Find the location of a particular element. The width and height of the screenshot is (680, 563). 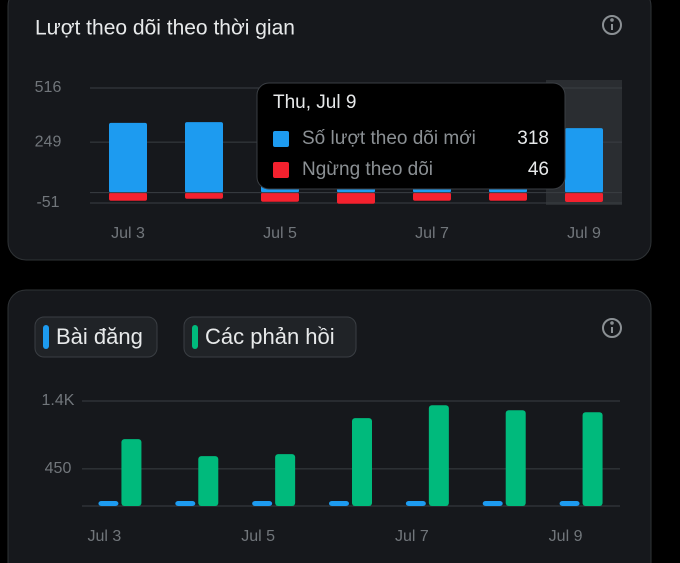

tooltip-title: Thu, Jul 9 is located at coordinates (314, 102).